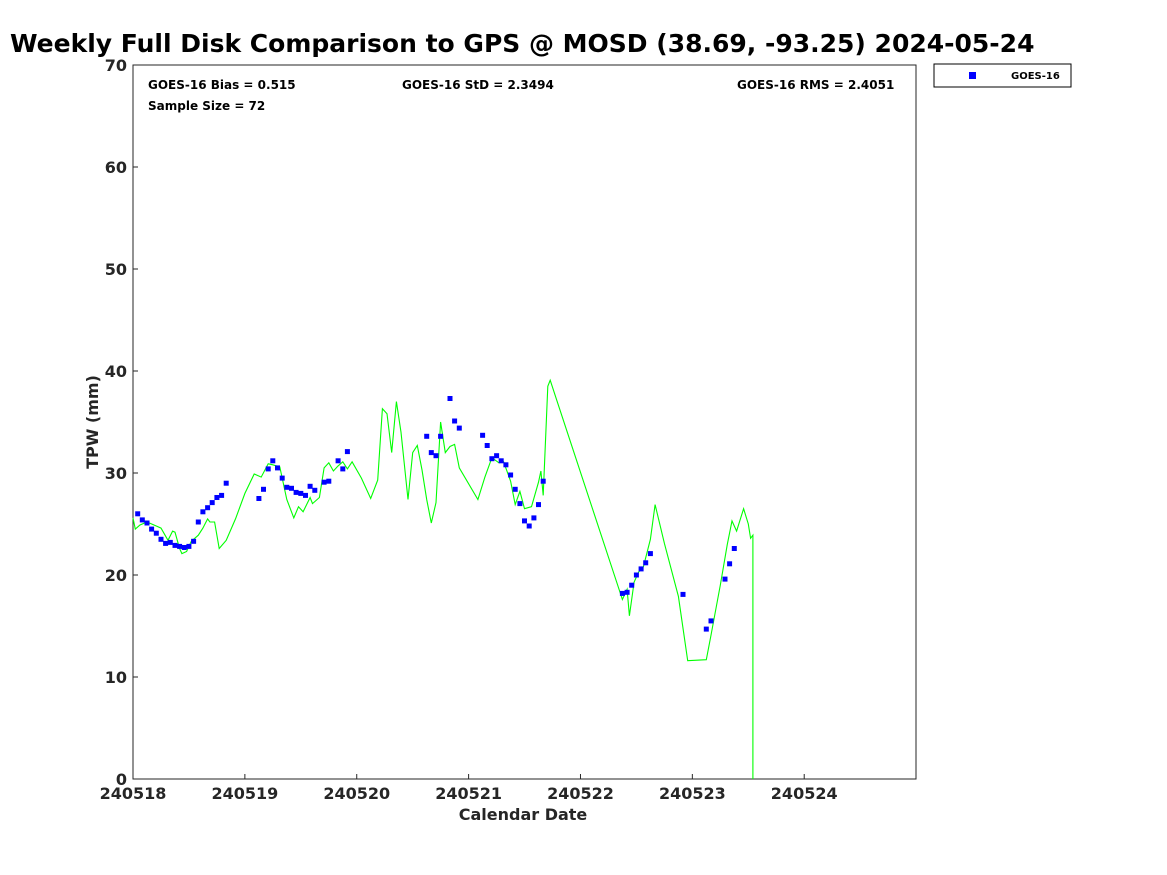 This screenshot has height=875, width=1167. I want to click on y-axis-label: TPW (mm), so click(92, 422).